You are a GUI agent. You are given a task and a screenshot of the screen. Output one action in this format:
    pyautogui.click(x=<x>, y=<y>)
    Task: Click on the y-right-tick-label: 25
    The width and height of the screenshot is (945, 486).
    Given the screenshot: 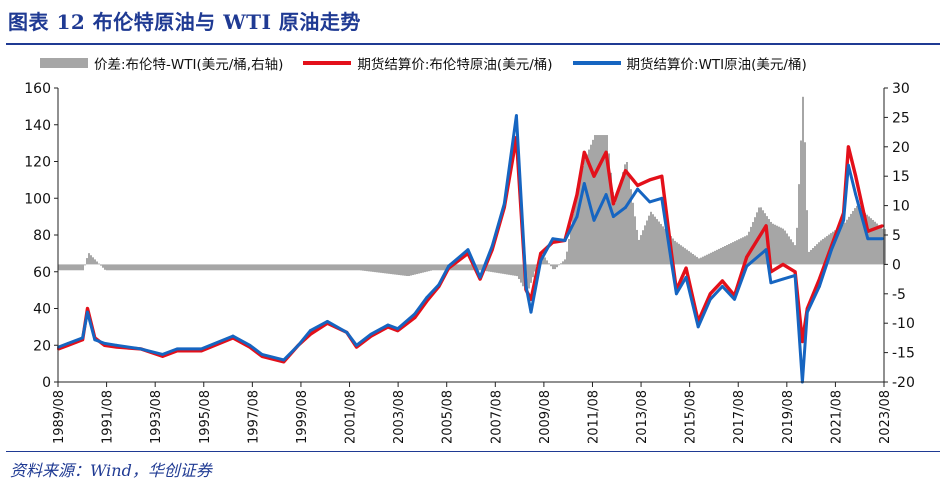 What is the action you would take?
    pyautogui.click(x=901, y=118)
    